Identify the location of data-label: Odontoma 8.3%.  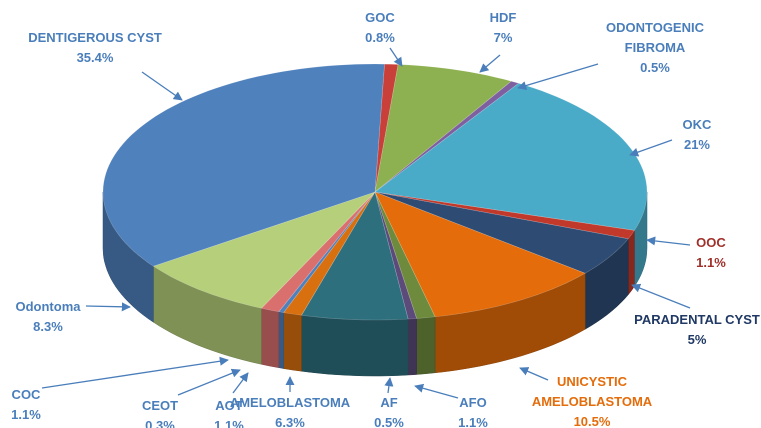
(48, 317).